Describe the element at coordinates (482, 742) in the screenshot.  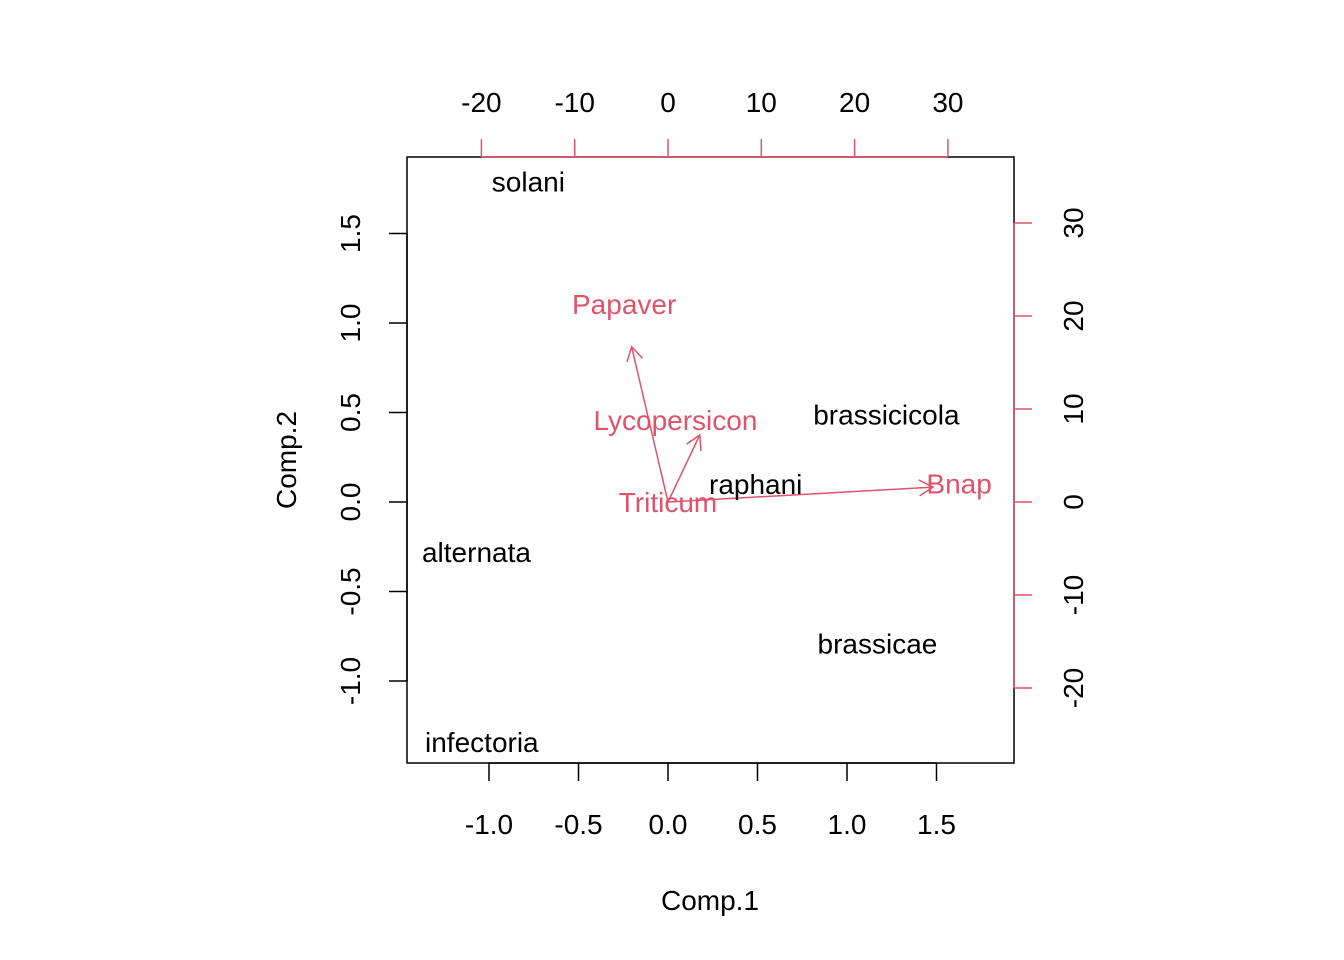
I see `point-label-infectoria: infectoria` at that location.